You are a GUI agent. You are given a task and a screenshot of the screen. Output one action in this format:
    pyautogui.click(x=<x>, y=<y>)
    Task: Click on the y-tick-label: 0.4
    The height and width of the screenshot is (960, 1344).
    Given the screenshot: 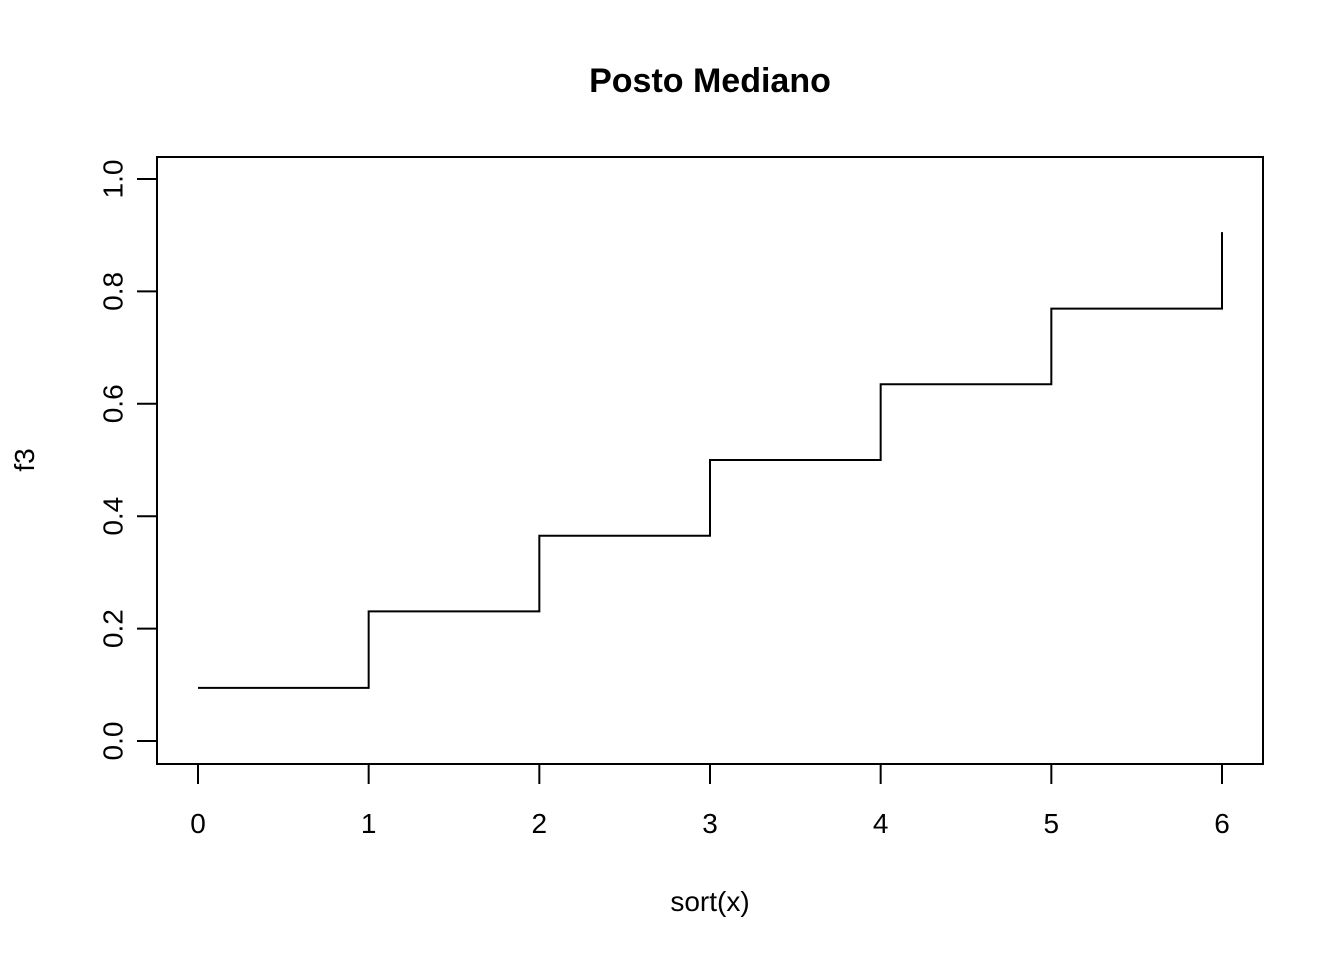 What is the action you would take?
    pyautogui.click(x=113, y=516)
    